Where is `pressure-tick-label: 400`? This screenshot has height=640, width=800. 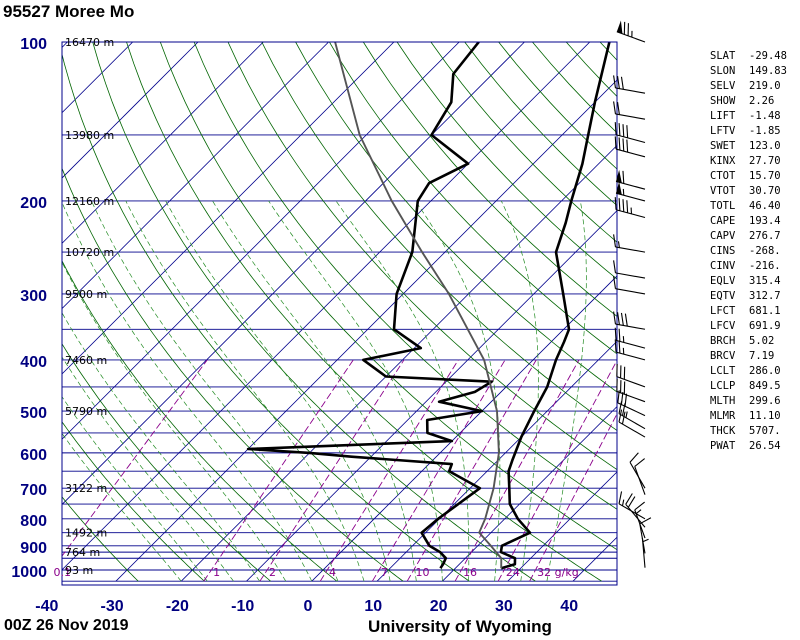 pressure-tick-label: 400 is located at coordinates (33, 362).